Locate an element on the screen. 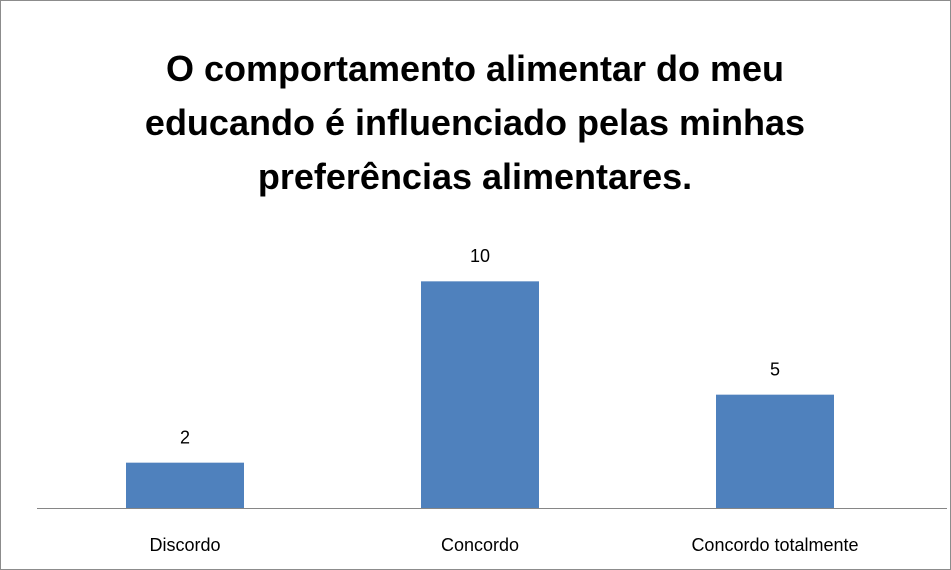  data-label: 10 is located at coordinates (480, 256).